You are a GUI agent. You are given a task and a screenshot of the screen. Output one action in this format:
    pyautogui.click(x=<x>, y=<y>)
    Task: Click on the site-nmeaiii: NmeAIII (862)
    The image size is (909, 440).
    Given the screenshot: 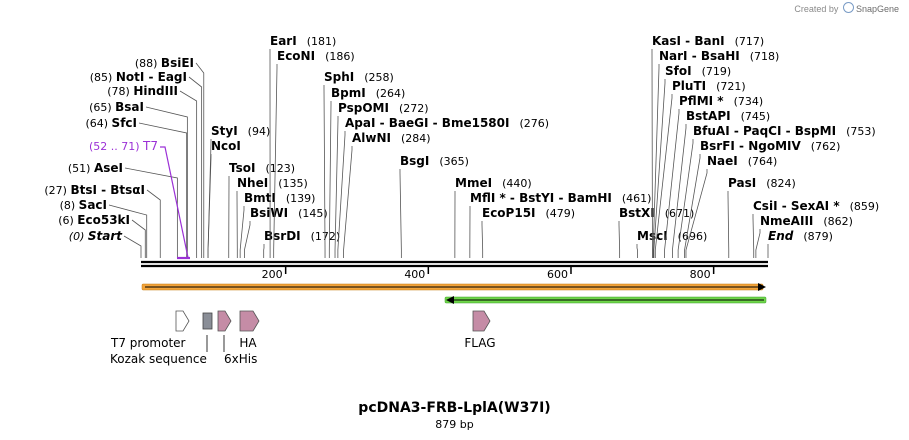 What is the action you would take?
    pyautogui.click(x=804, y=236)
    